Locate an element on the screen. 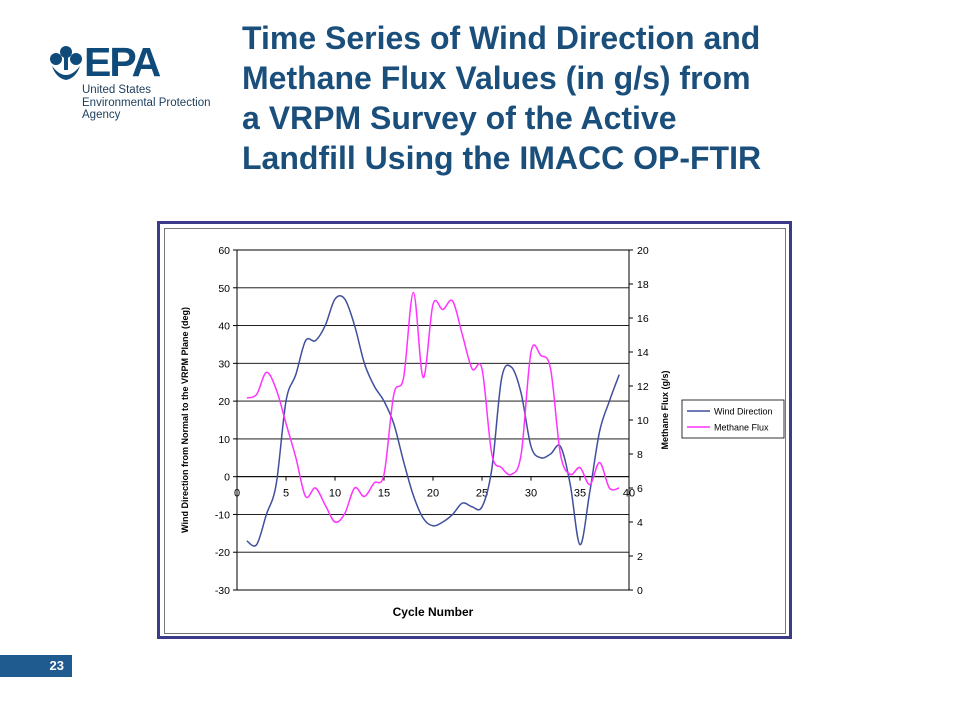 The width and height of the screenshot is (960, 720). x-tick-label: 15 is located at coordinates (384, 494).